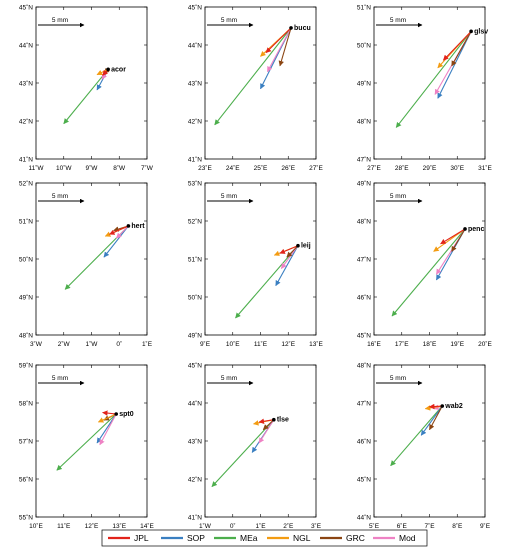  What do you see at coordinates (205, 526) in the screenshot?
I see `x-tick-label: 1˚W` at bounding box center [205, 526].